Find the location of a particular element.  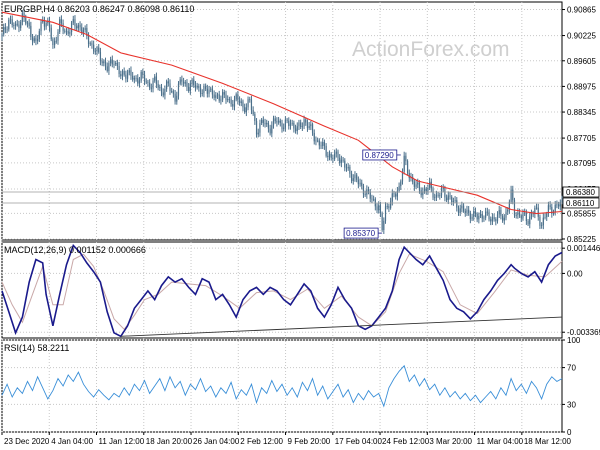

x-tick-label: 11 Jan 12:00 is located at coordinates (122, 441).